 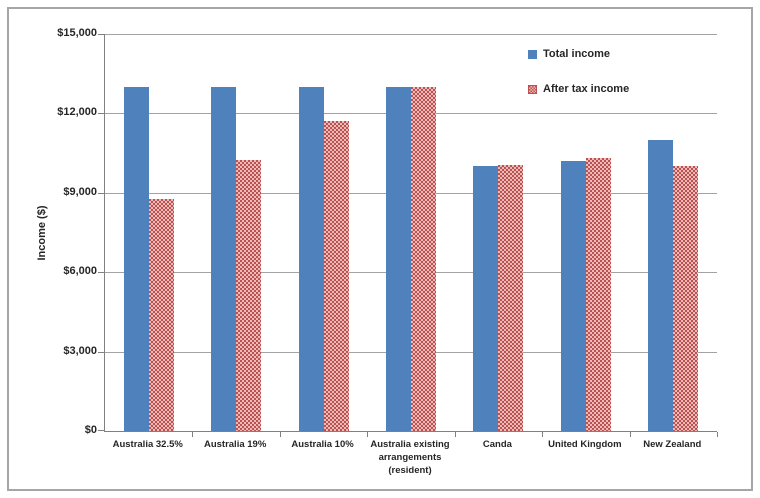 I want to click on x-tick-label: Australia 32.5%, so click(x=147, y=444).